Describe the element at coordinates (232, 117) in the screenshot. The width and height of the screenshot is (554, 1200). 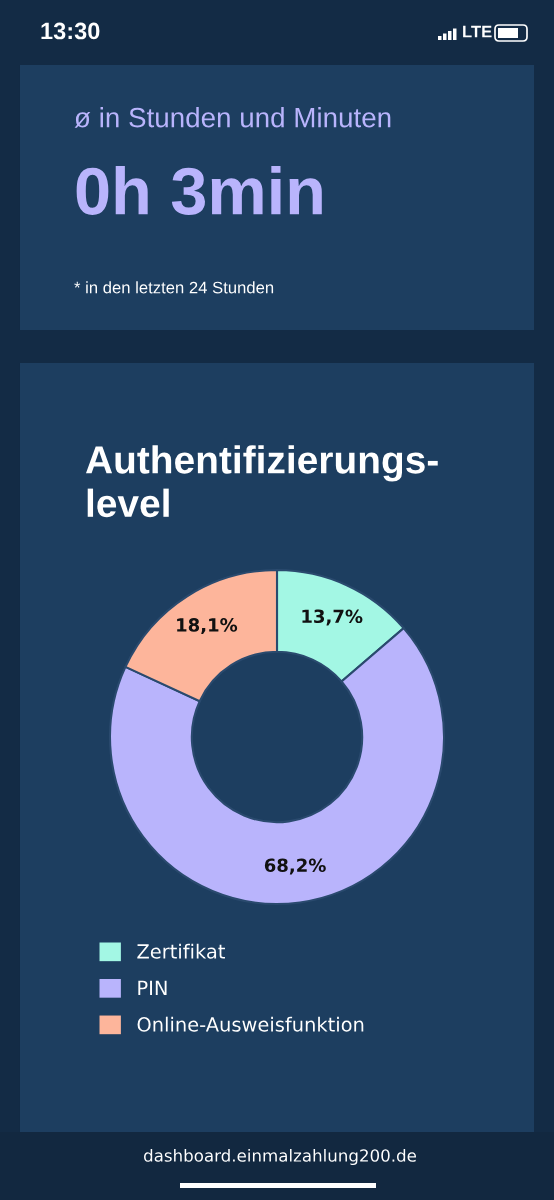
I see `text: ø in Stunden und Minuten` at that location.